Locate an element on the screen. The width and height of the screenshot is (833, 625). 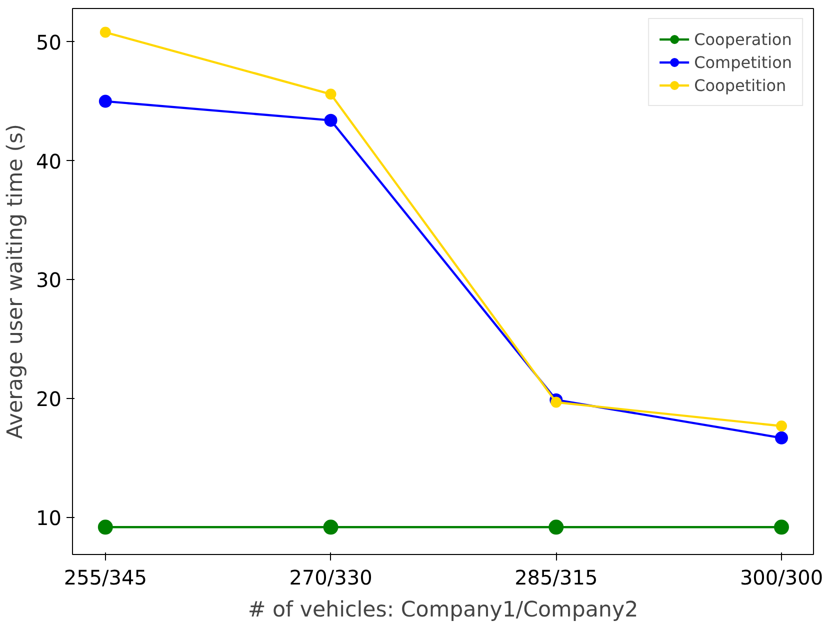
x-tick-label: 285/315 is located at coordinates (556, 578).